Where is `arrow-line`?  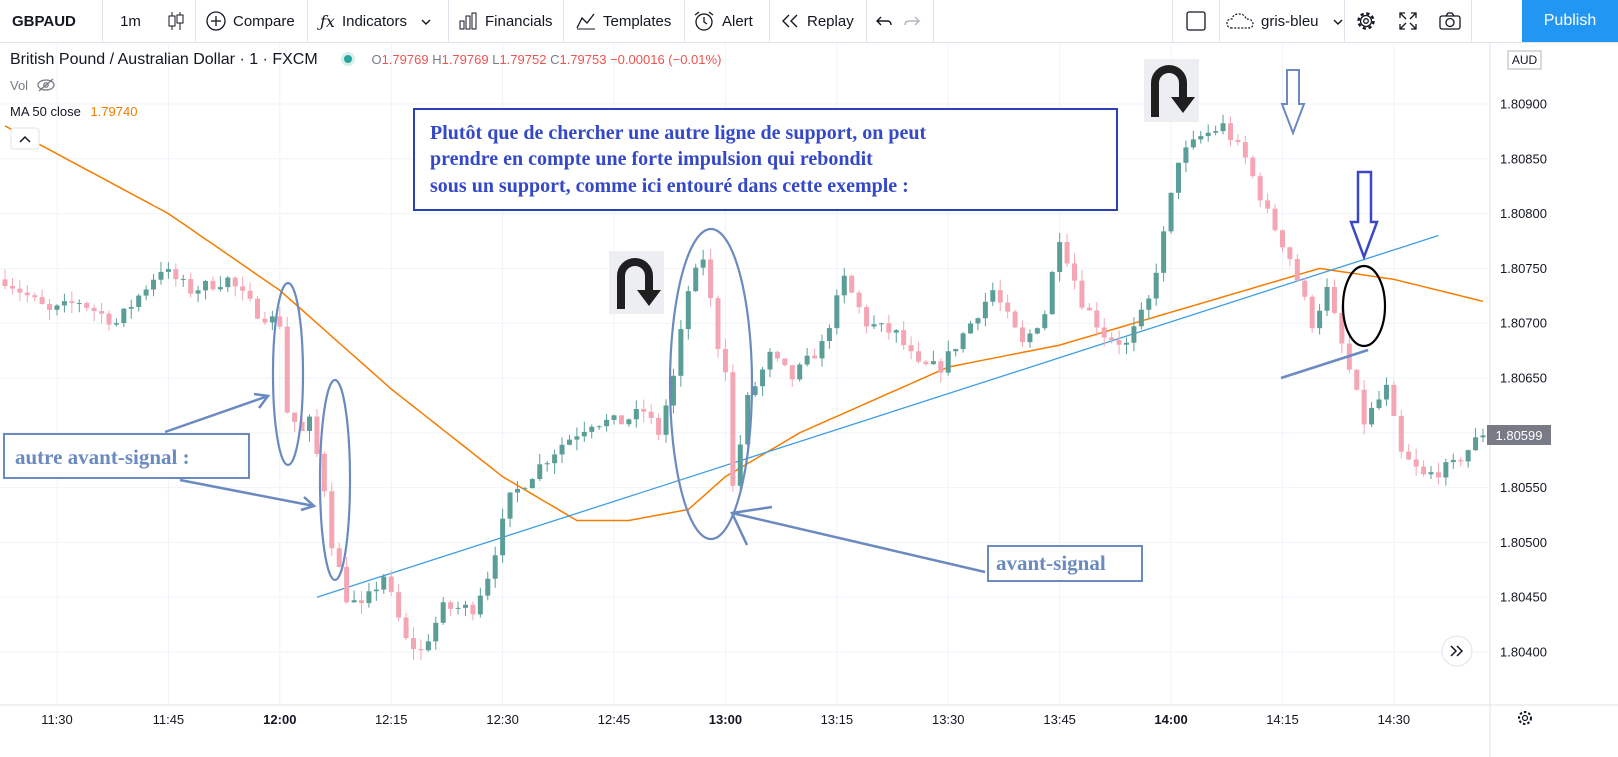
arrow-line is located at coordinates (1324, 364).